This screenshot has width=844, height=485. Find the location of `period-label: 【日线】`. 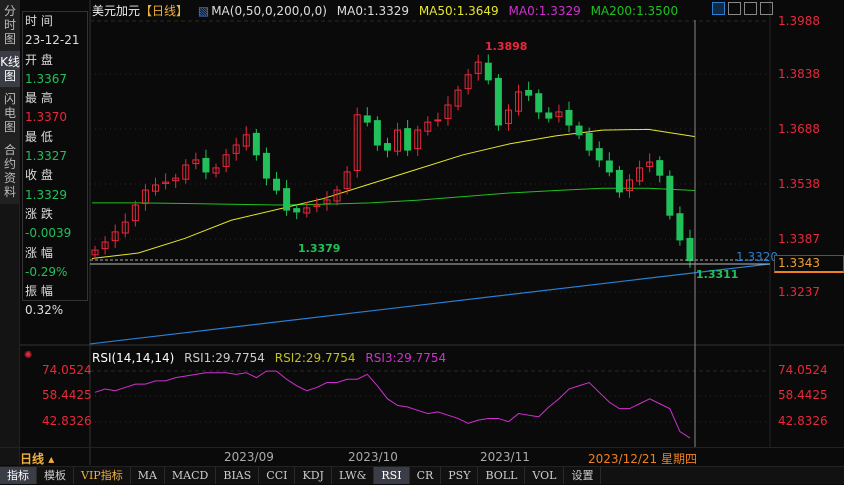

period-label: 【日线】 is located at coordinates (164, 11).